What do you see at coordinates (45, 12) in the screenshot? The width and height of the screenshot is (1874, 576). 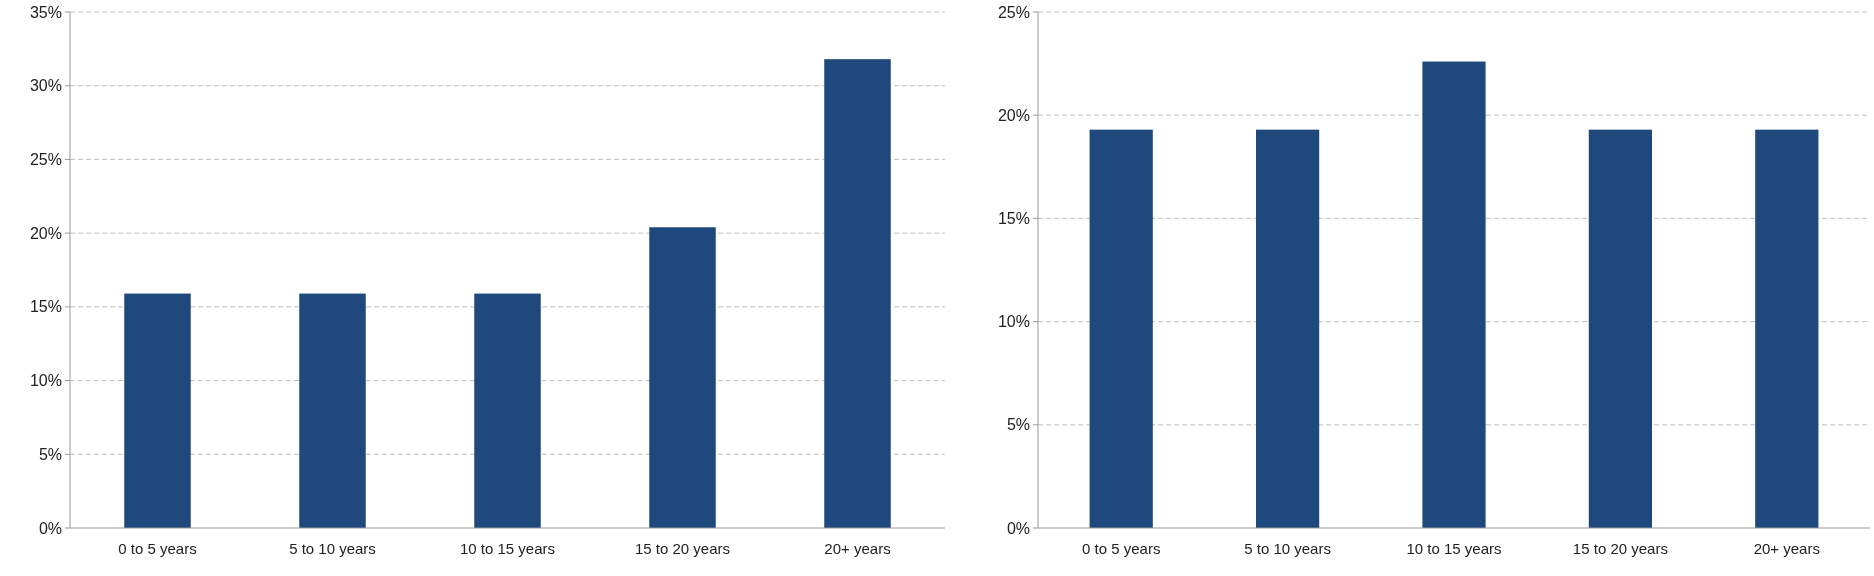 I see `y-tick-label: 35%` at bounding box center [45, 12].